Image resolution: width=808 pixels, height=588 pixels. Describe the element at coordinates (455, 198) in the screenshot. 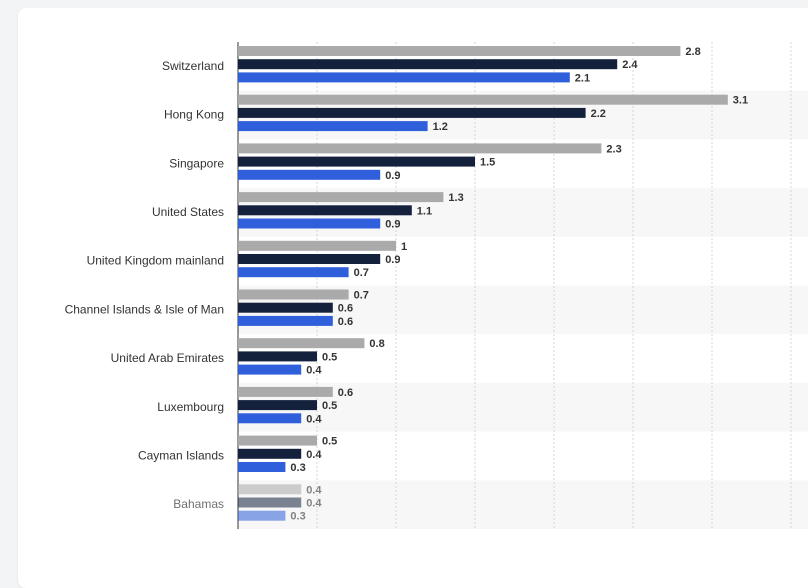

I see `data-label: 1.3` at that location.